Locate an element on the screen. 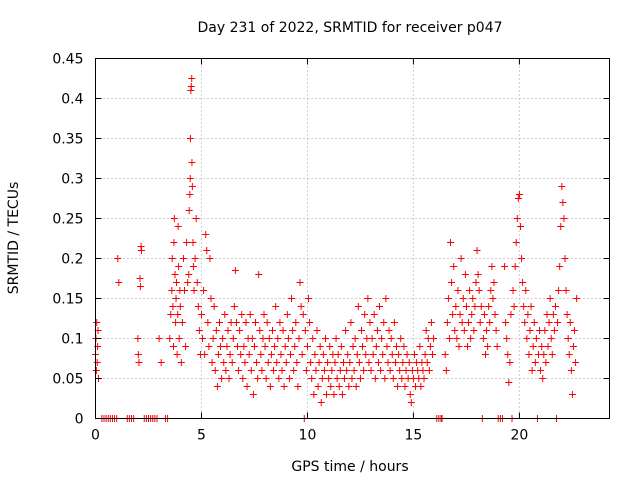 The width and height of the screenshot is (640, 480). y-tick-label: 0.05 is located at coordinates (67, 380).